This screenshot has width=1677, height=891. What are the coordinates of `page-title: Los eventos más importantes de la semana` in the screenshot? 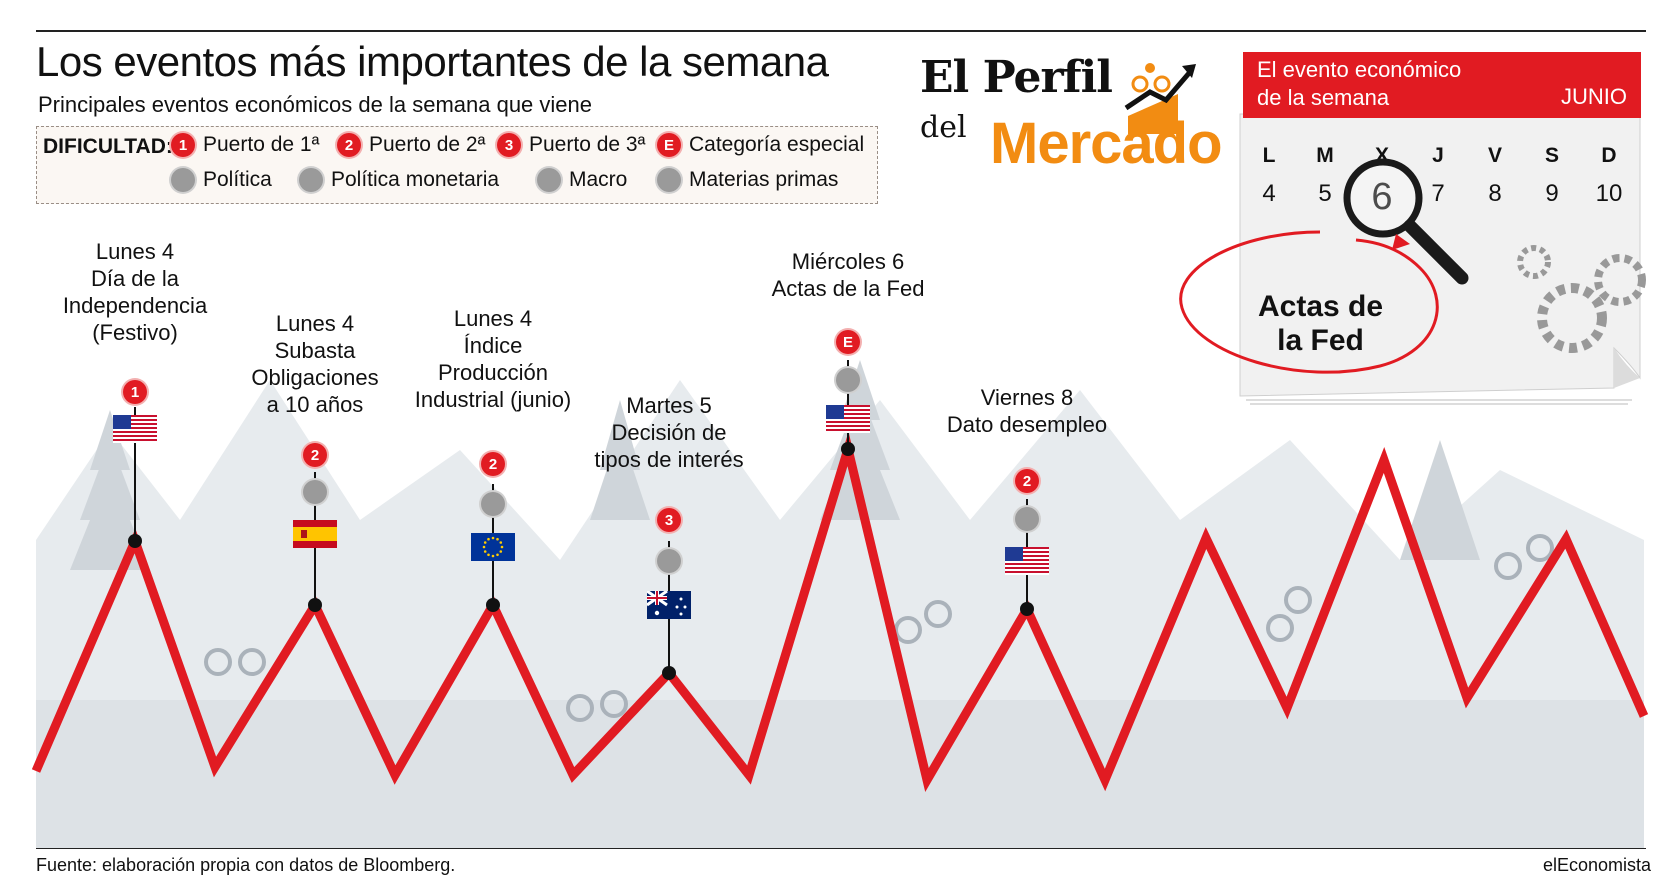 It's located at (432, 61).